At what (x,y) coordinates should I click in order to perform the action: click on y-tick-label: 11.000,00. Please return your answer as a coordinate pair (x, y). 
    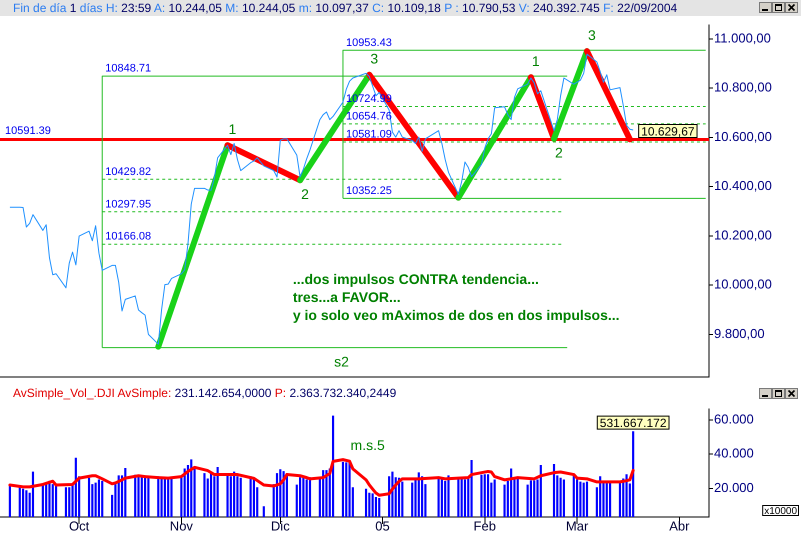
    Looking at the image, I should click on (742, 38).